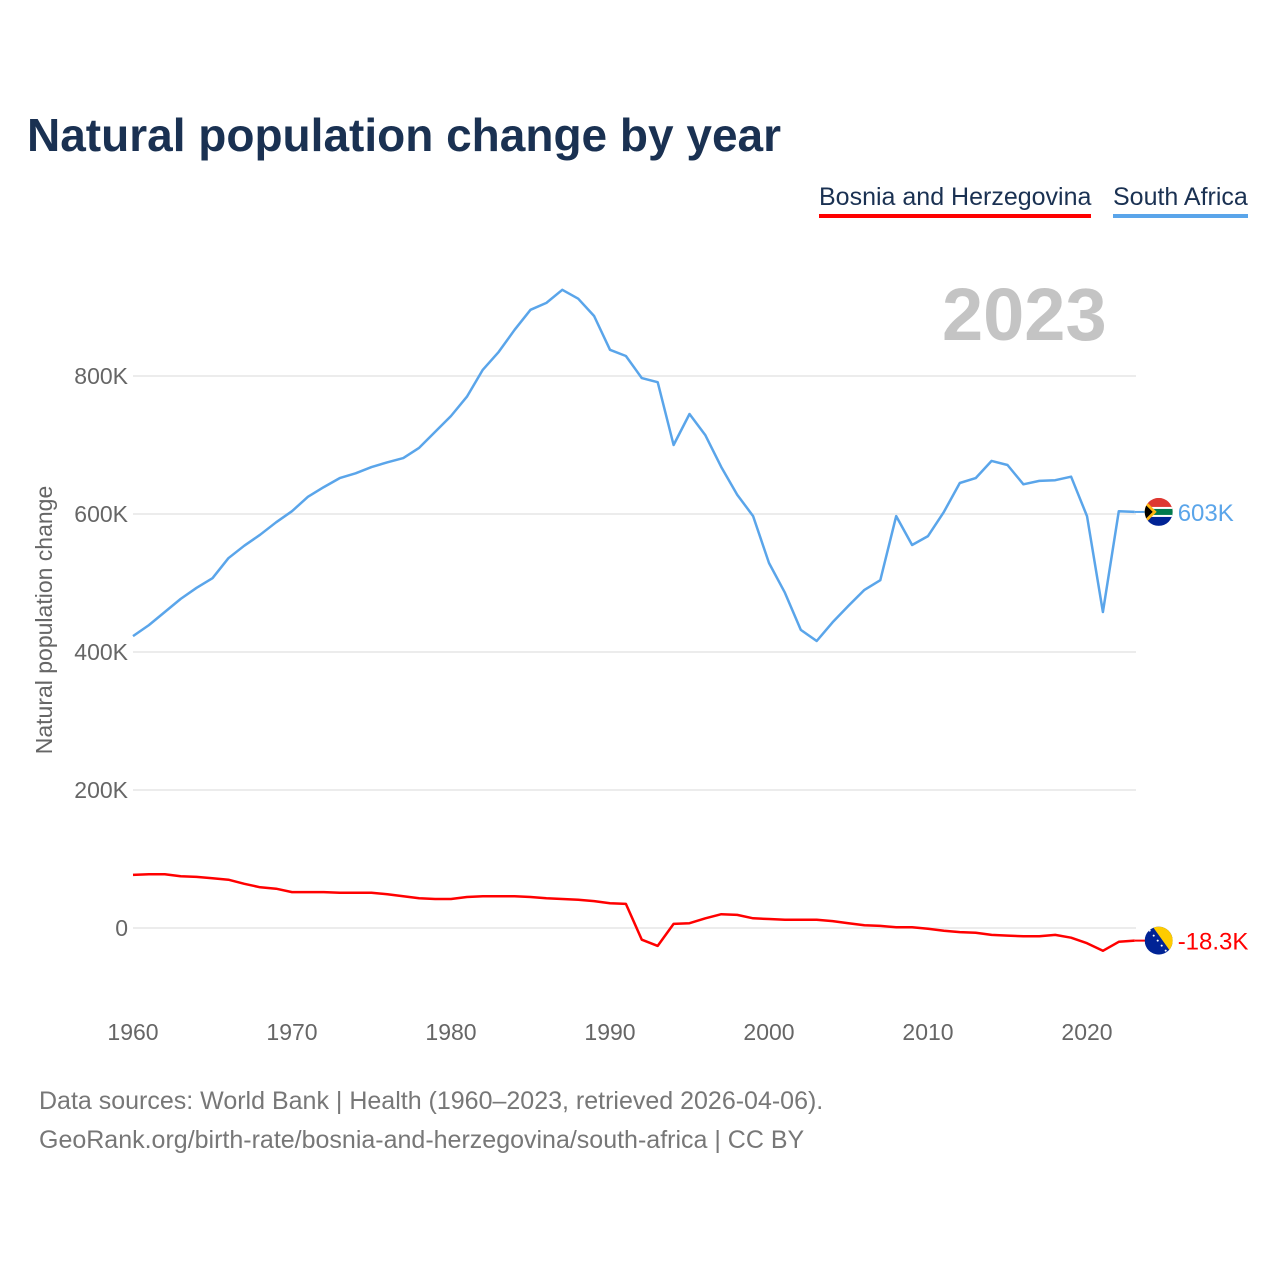 The height and width of the screenshot is (1280, 1280). I want to click on end-value-label: 603K, so click(1206, 513).